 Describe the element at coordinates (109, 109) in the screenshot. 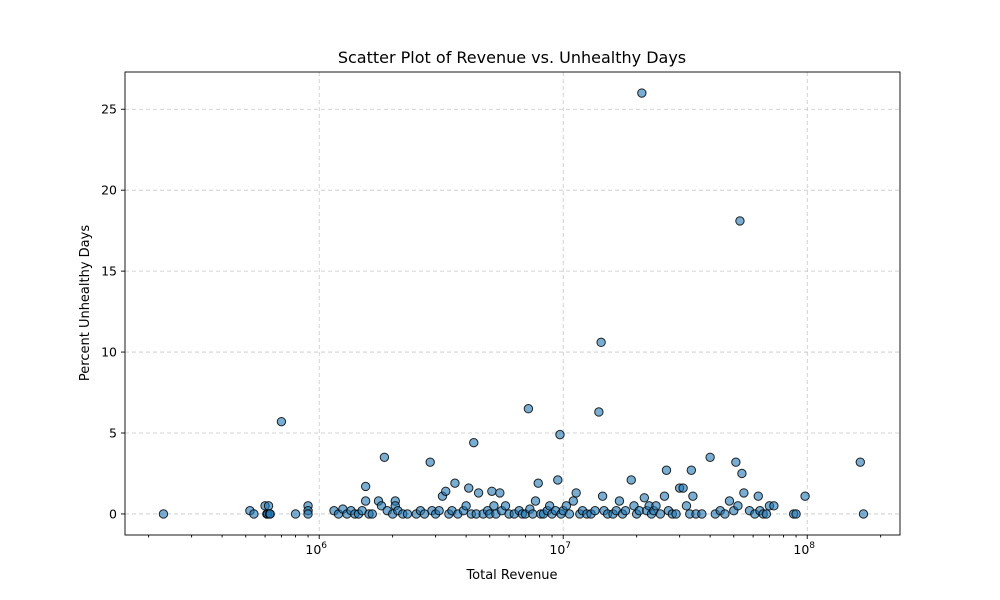

I see `y-tick-label: 25` at that location.